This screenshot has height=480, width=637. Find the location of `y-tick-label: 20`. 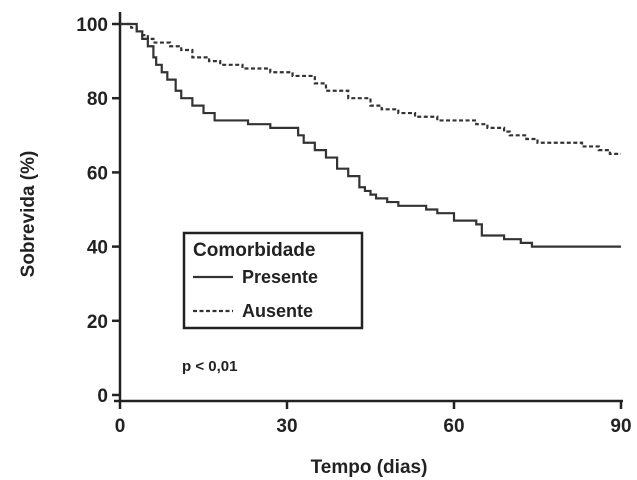

y-tick-label: 20 is located at coordinates (97, 322).